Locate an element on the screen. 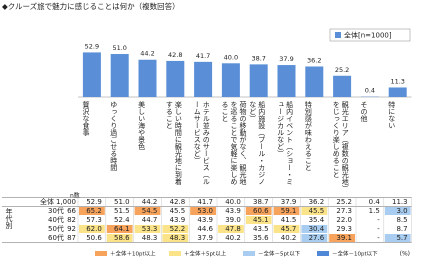  table-cell: 44.6 is located at coordinates (205, 229).